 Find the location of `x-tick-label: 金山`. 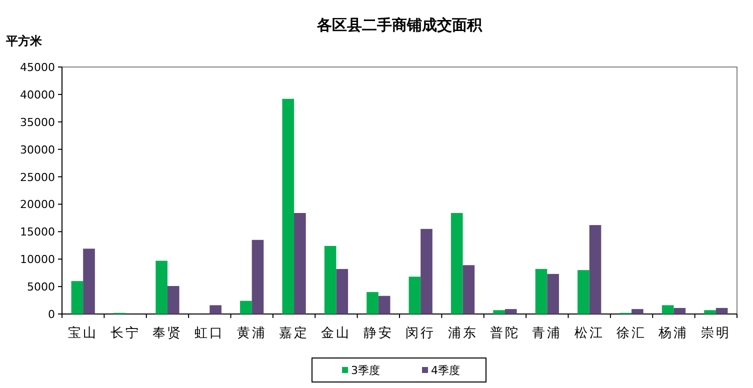

x-tick-label: 金山 is located at coordinates (336, 333).